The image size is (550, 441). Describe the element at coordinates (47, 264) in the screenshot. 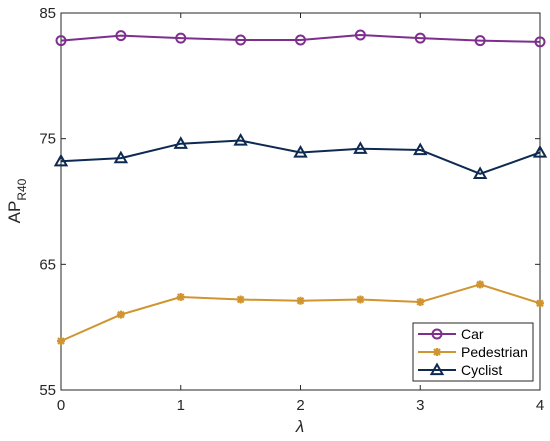

I see `y-tick-label: 65` at that location.